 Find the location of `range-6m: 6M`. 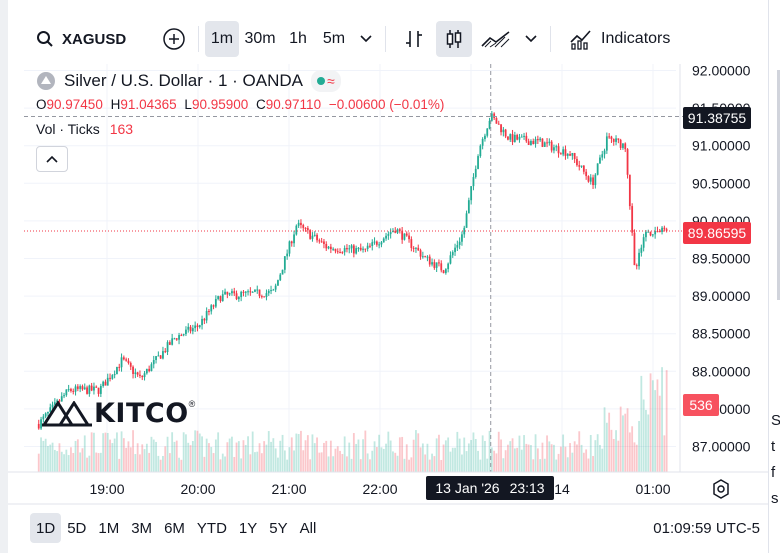

range-6m: 6M is located at coordinates (174, 528).